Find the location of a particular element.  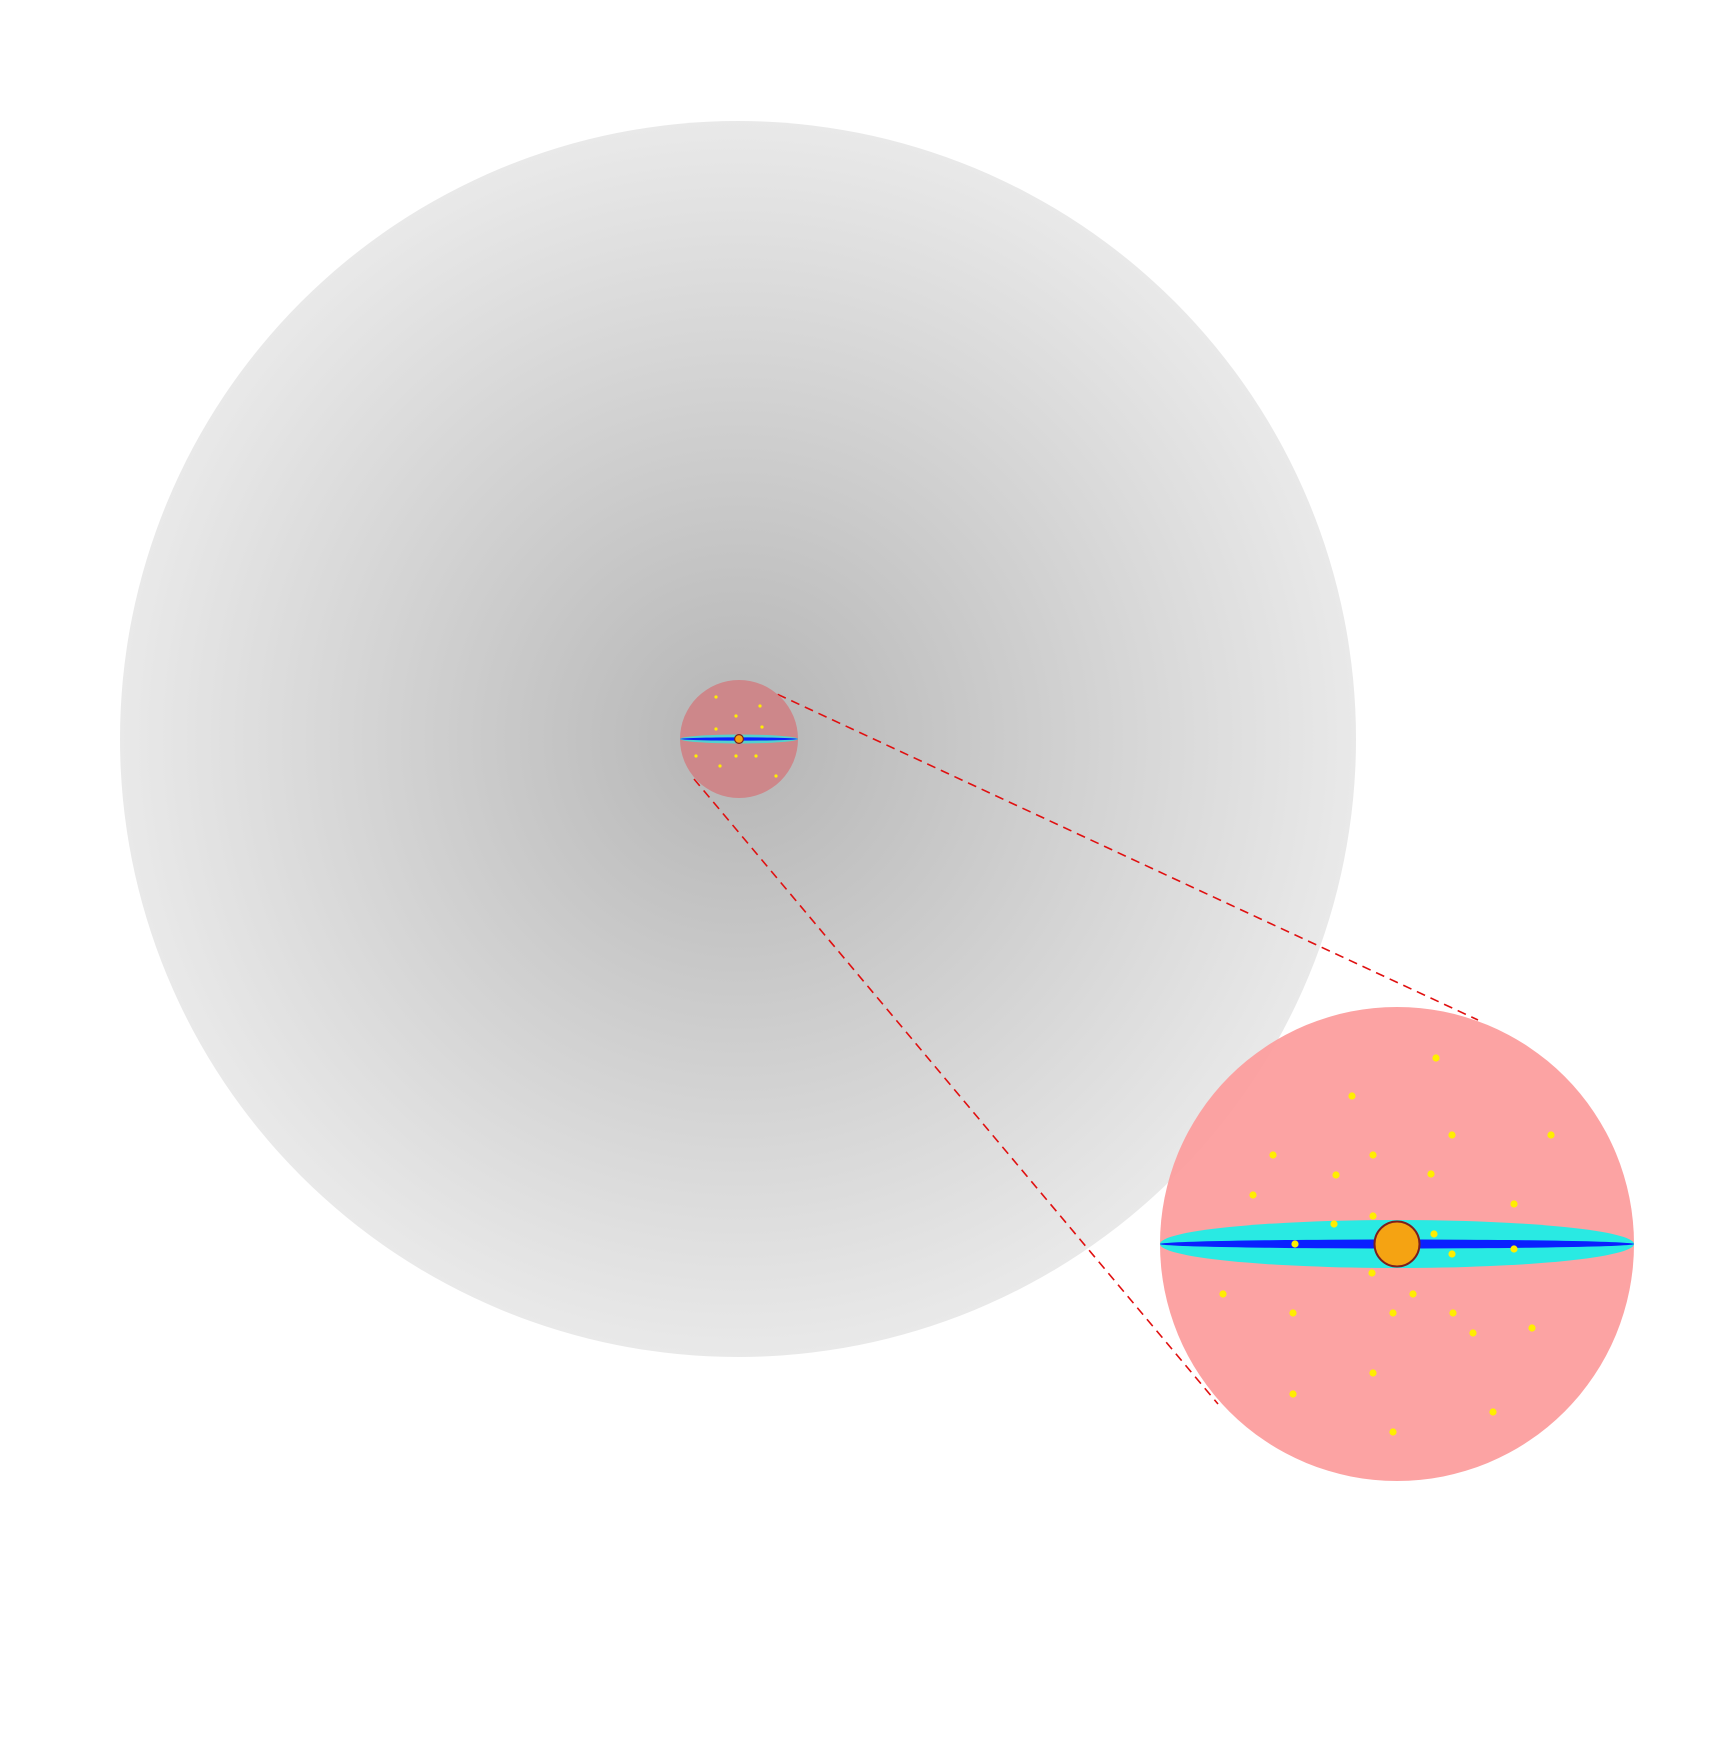

magnified-galaxy-core is located at coordinates (1397, 1244).